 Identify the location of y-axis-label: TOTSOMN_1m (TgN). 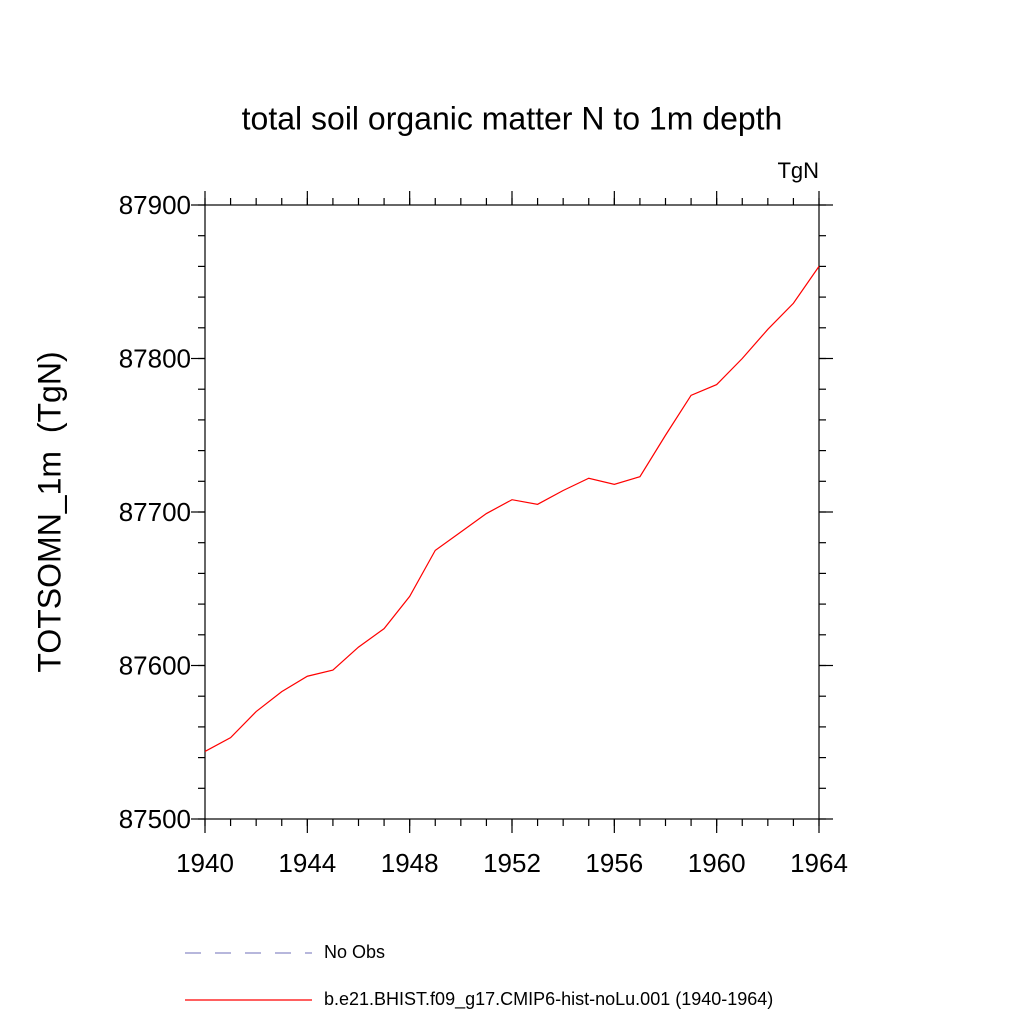
(49, 511).